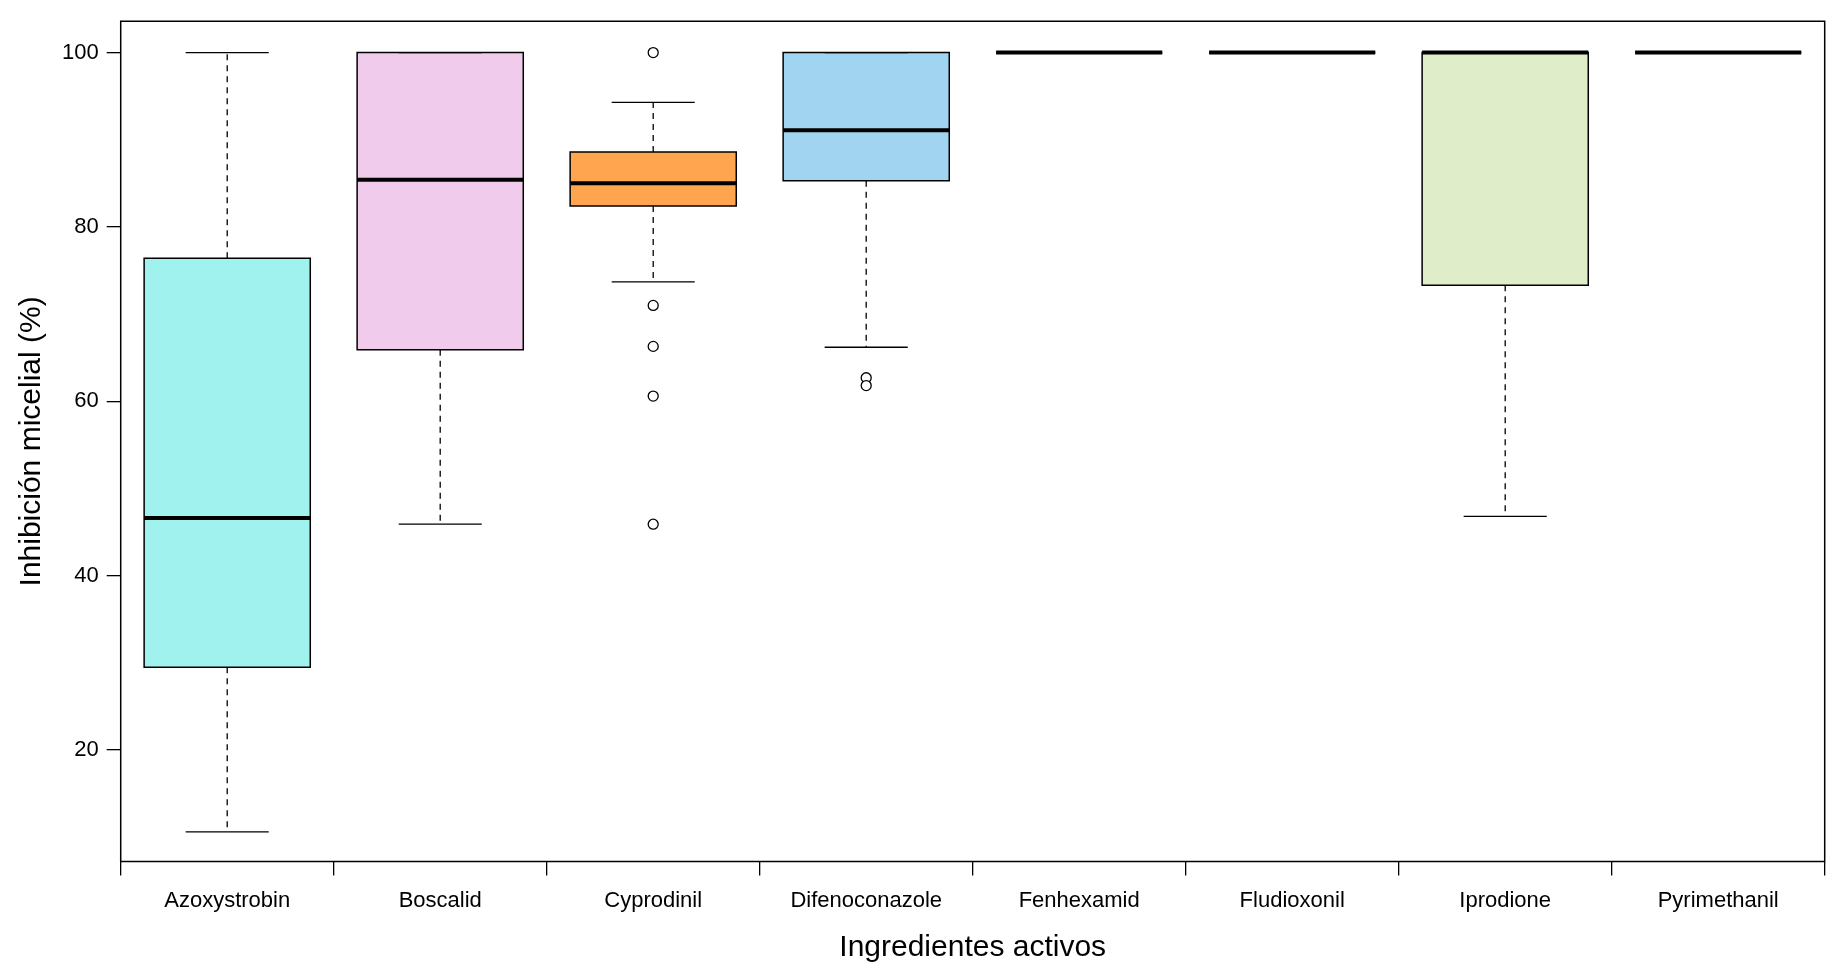 This screenshot has width=1831, height=978. I want to click on x-tick-label: Difenoconazole, so click(866, 899).